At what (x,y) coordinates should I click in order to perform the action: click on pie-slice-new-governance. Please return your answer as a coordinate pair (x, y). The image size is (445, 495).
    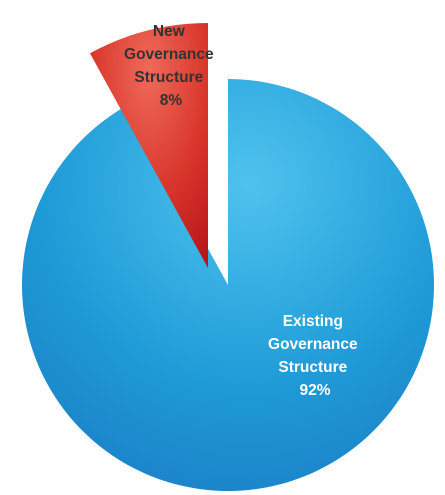
    Looking at the image, I should click on (148, 145).